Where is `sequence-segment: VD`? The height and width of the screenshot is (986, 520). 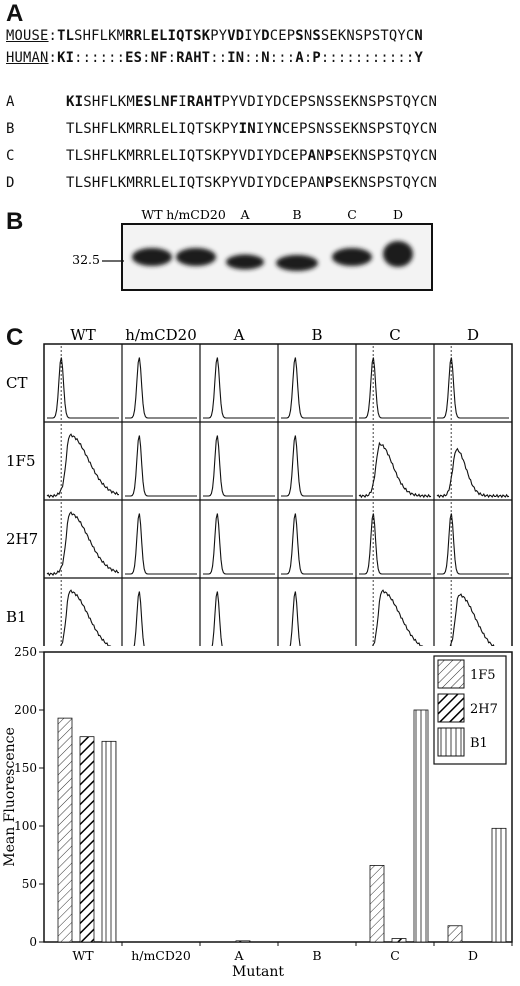 sequence-segment: VD is located at coordinates (236, 36).